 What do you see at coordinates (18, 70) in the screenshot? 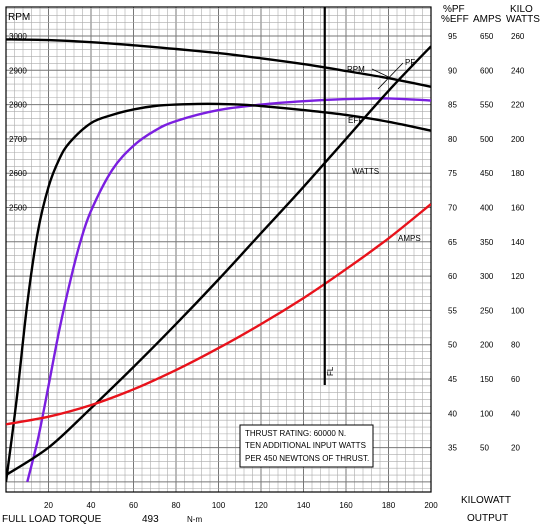
I see `rpm-tick-label: 2900` at bounding box center [18, 70].